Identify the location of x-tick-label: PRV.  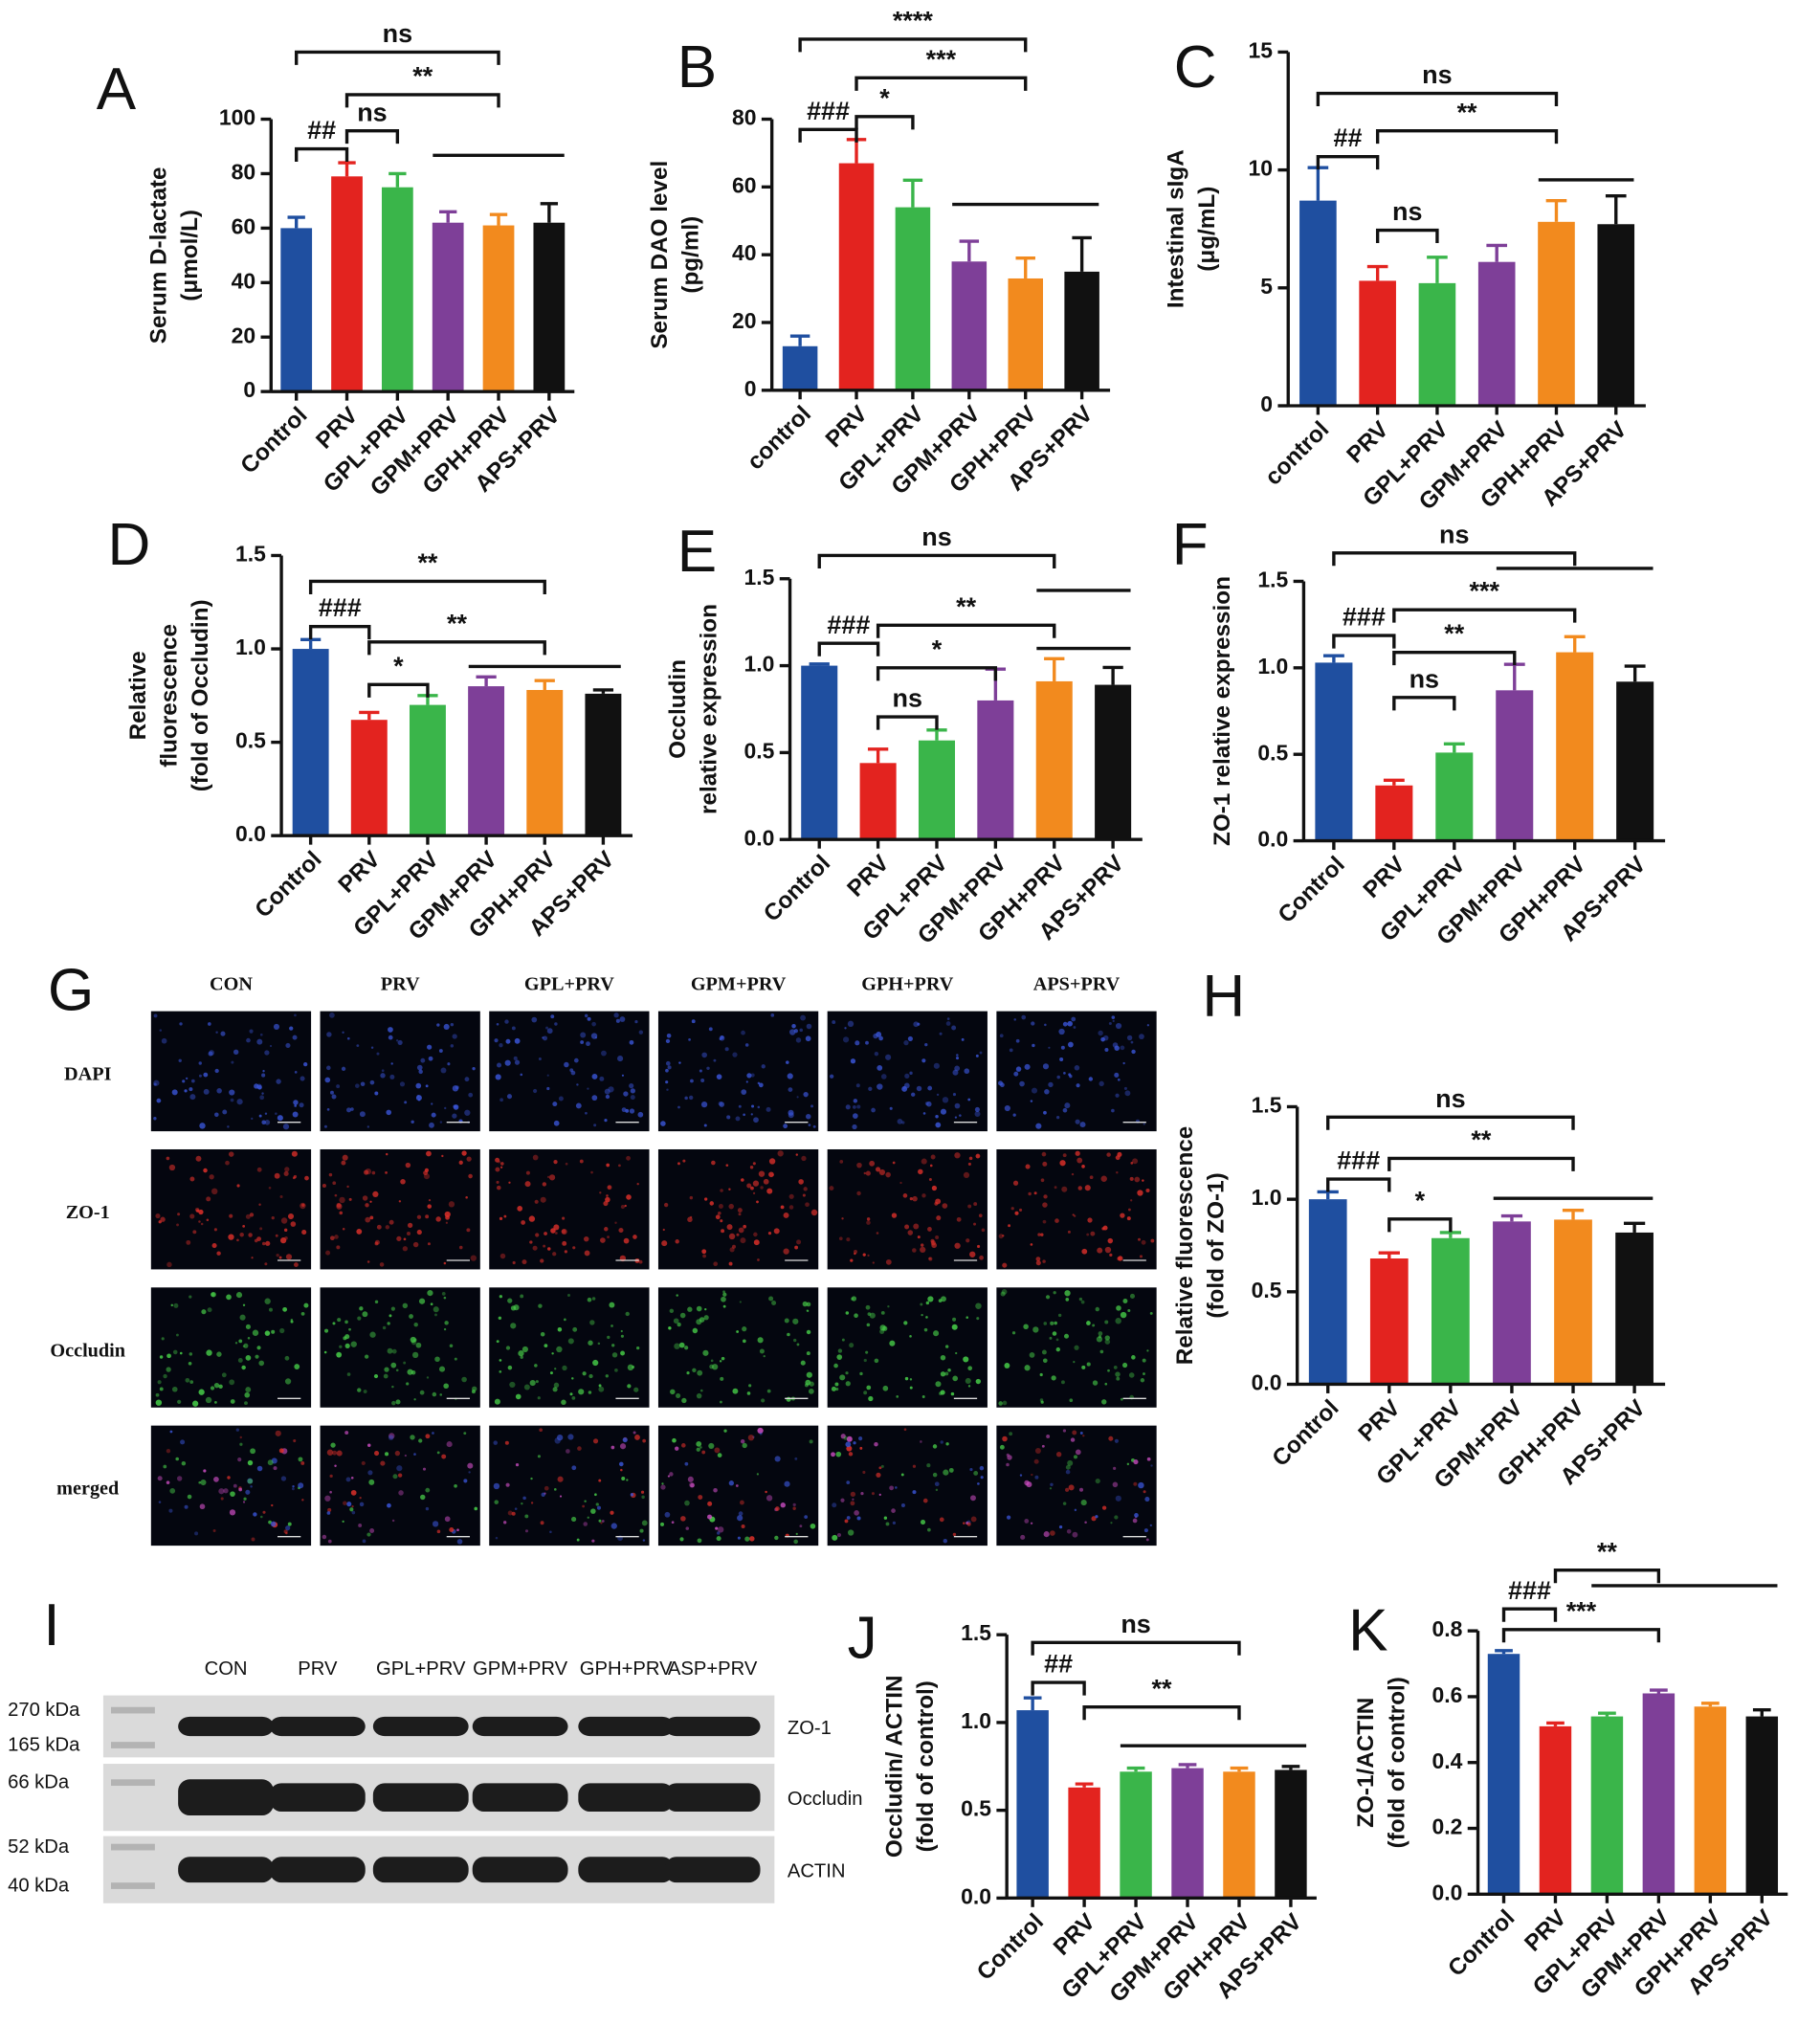
(869, 876).